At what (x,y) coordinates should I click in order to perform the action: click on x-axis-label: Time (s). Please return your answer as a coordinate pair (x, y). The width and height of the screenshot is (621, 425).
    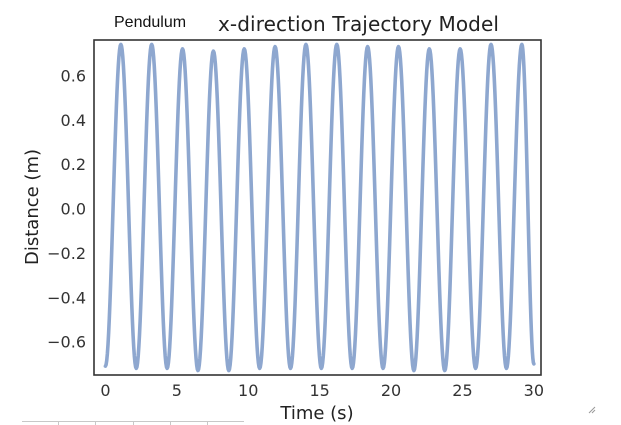
    Looking at the image, I should click on (316, 413).